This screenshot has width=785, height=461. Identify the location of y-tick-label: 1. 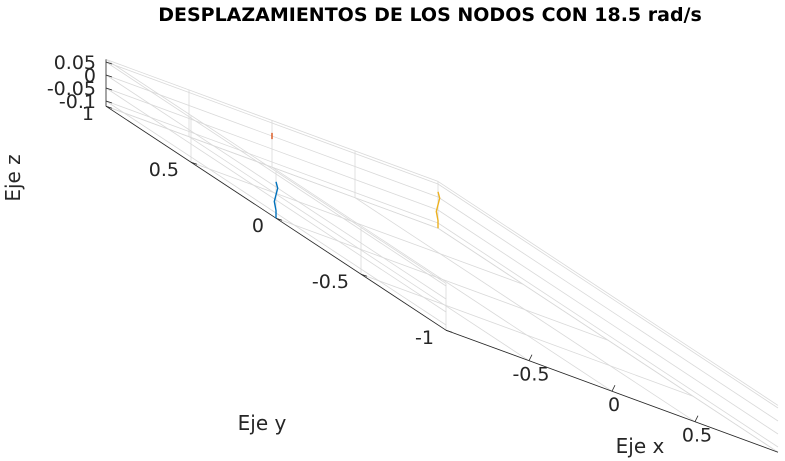
(88, 114).